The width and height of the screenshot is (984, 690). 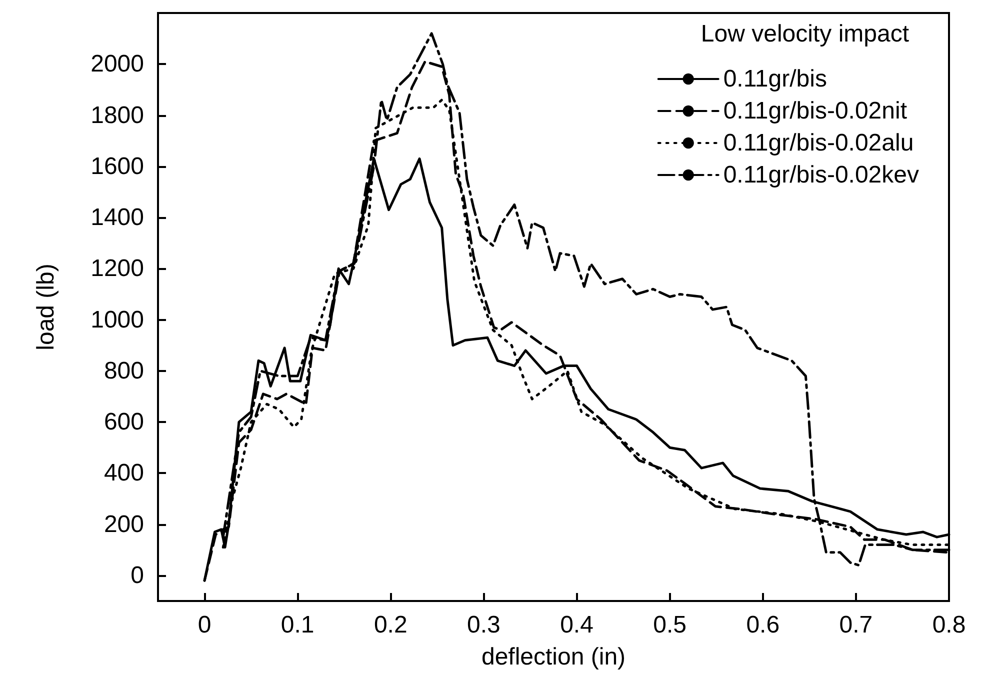 I want to click on y-tick-label: 1400, so click(x=117, y=218).